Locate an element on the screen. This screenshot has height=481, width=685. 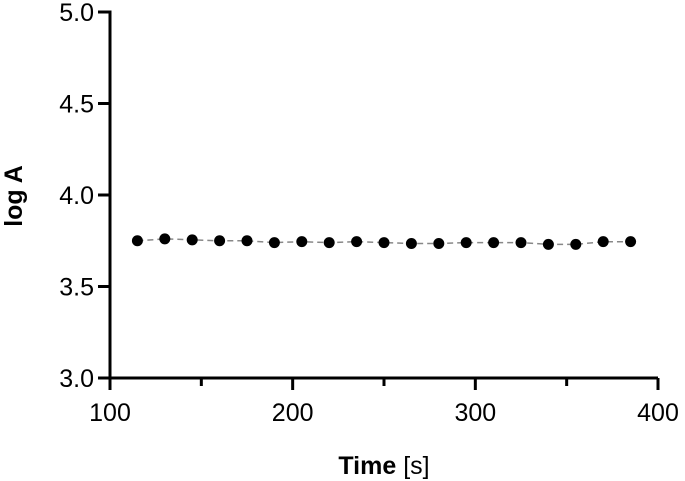
y-axis-label: log A is located at coordinates (14, 196).